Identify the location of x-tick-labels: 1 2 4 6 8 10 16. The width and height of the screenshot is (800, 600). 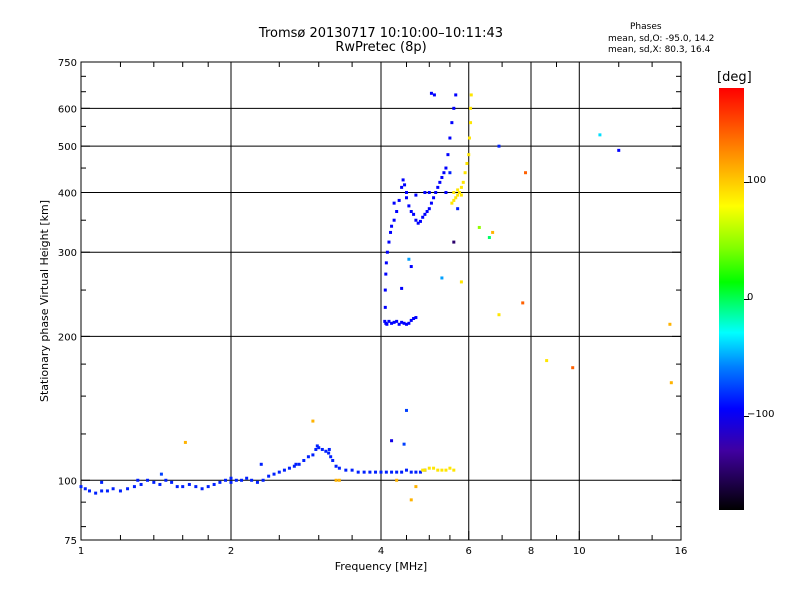
(383, 551).